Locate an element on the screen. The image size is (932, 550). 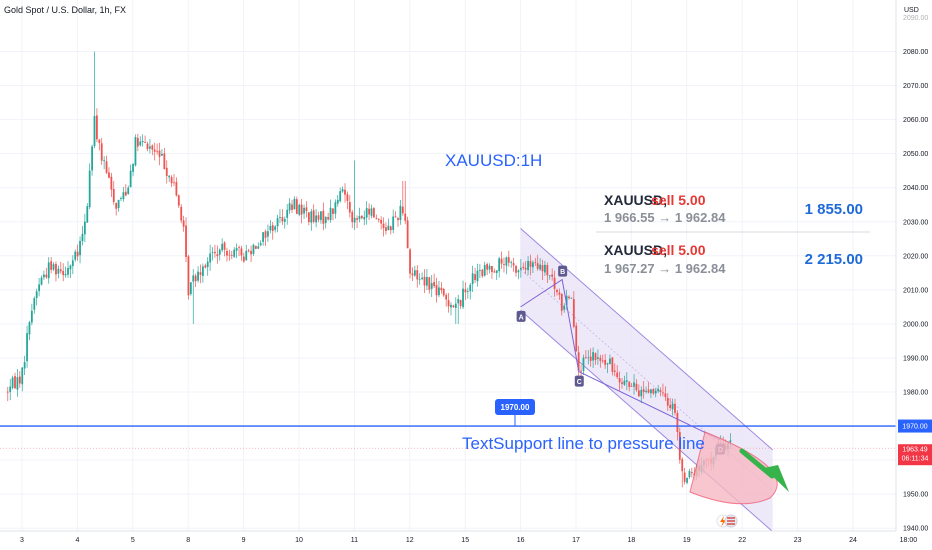
pattern-point-badge is located at coordinates (563, 271).